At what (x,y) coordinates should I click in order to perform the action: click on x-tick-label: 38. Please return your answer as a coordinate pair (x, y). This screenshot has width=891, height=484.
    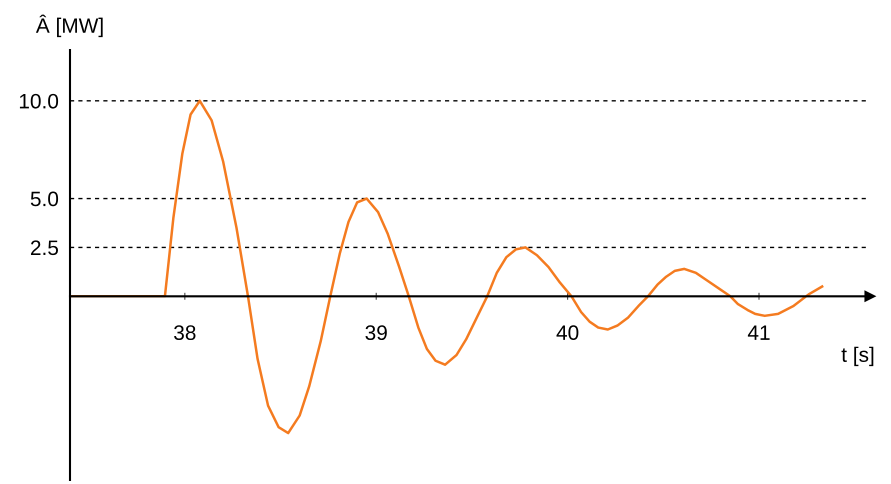
    Looking at the image, I should click on (185, 332).